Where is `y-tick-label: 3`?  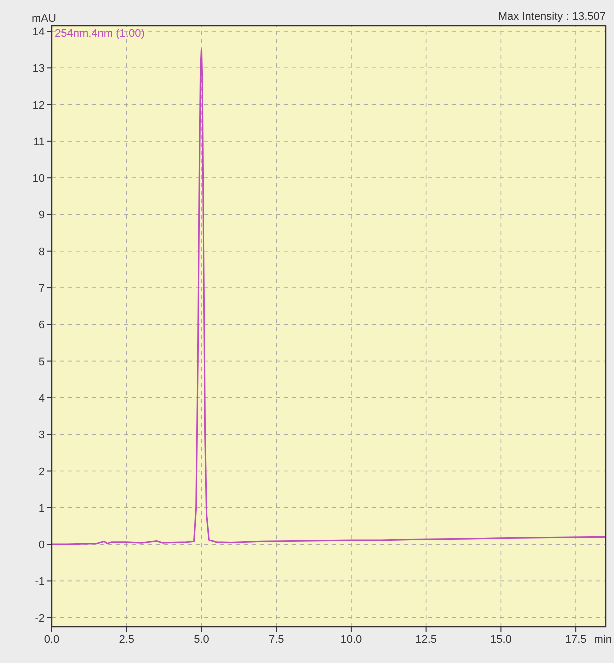
y-tick-label: 3 is located at coordinates (41, 436).